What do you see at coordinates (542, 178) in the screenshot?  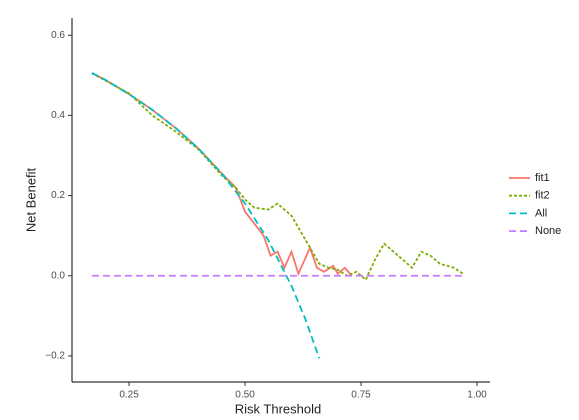 I see `legend-label: fit1` at bounding box center [542, 178].